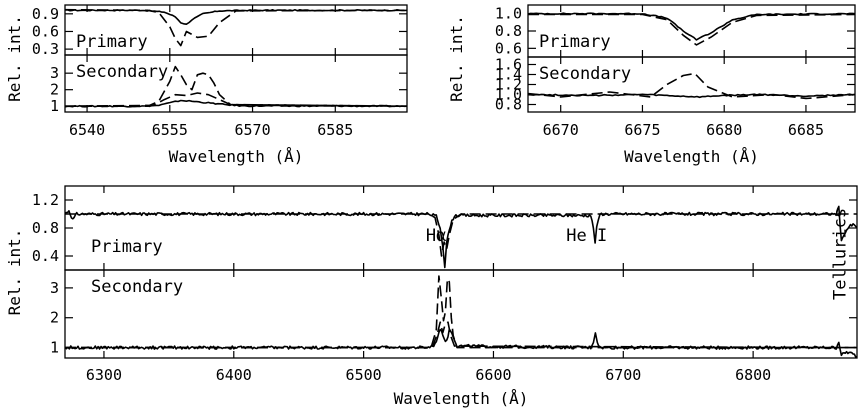 Image resolution: width=860 pixels, height=412 pixels. I want to click on y-tick-label: 0.9, so click(45, 14).